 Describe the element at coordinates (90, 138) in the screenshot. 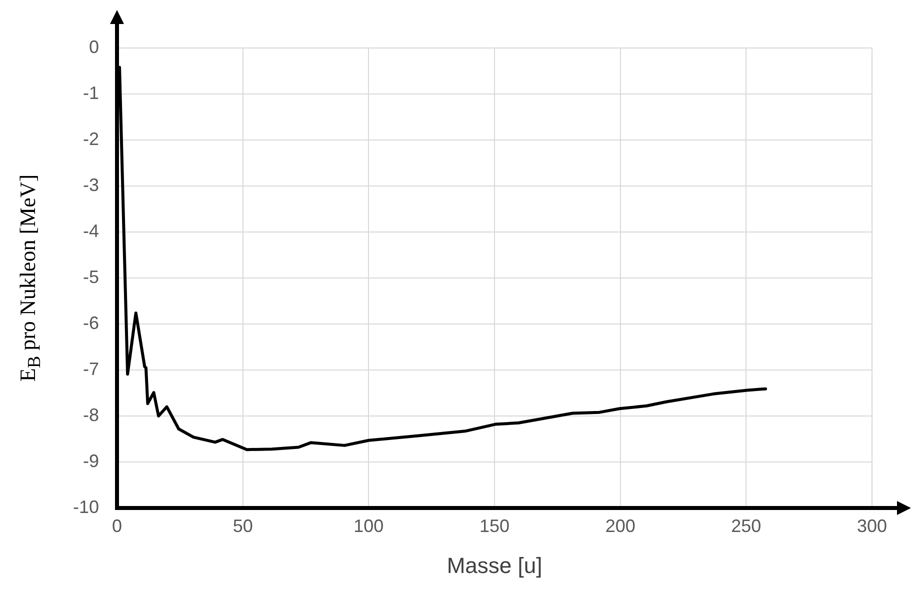

I see `y-tick-label: -2` at that location.